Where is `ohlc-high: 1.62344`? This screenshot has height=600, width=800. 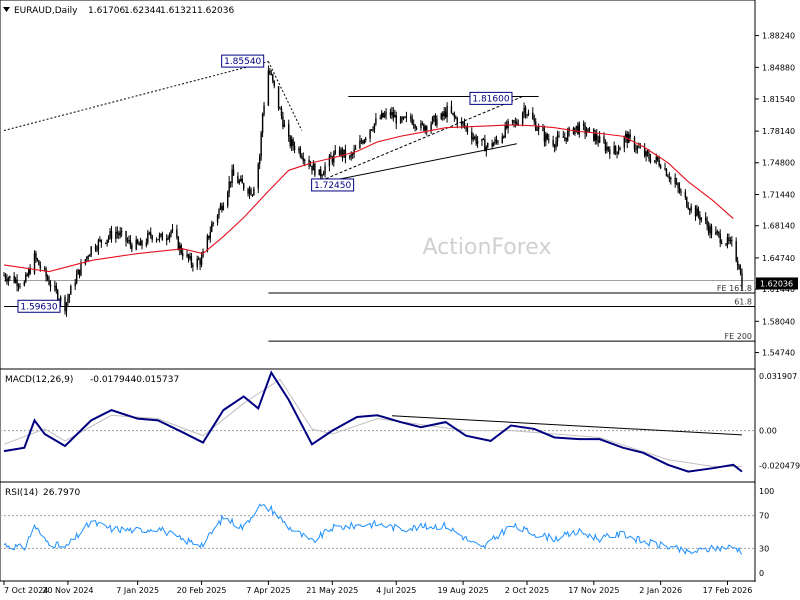
ohlc-high: 1.62344 is located at coordinates (142, 11).